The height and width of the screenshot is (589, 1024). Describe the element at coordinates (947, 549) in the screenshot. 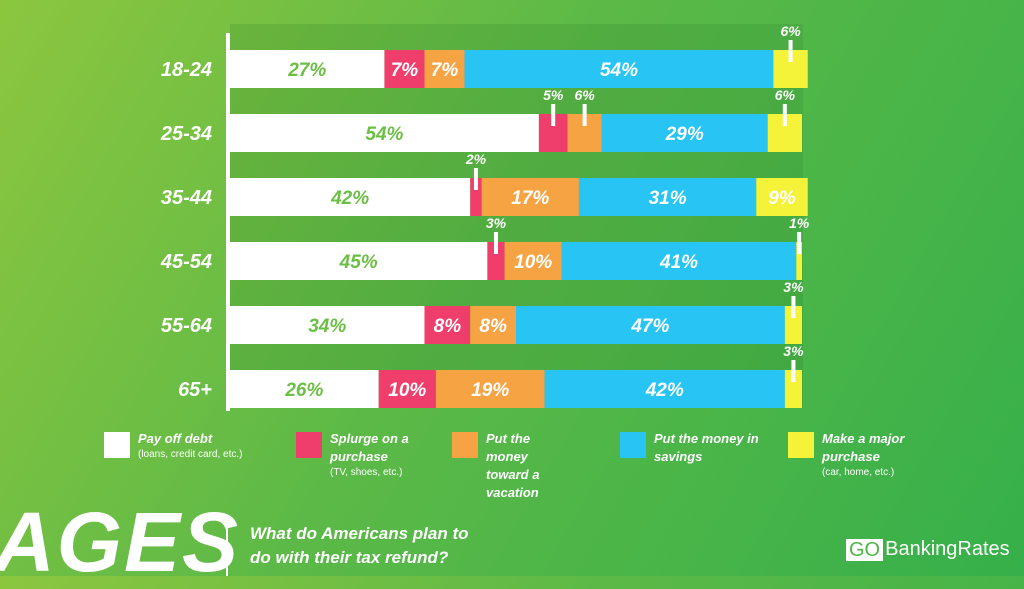

I see `logo-text: BankingRates` at that location.